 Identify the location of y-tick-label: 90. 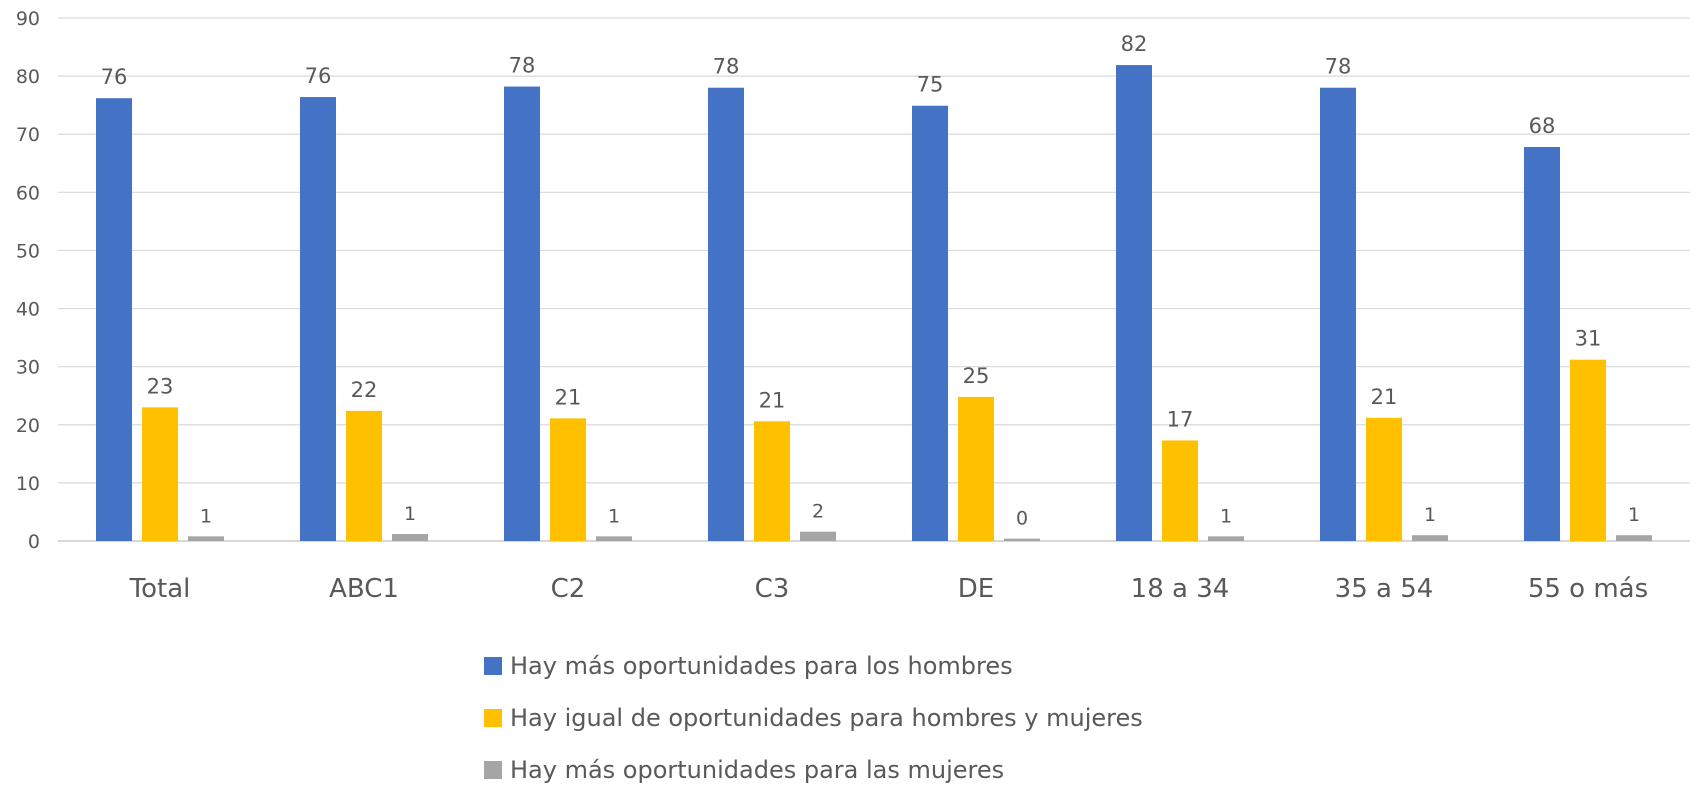
(28, 19).